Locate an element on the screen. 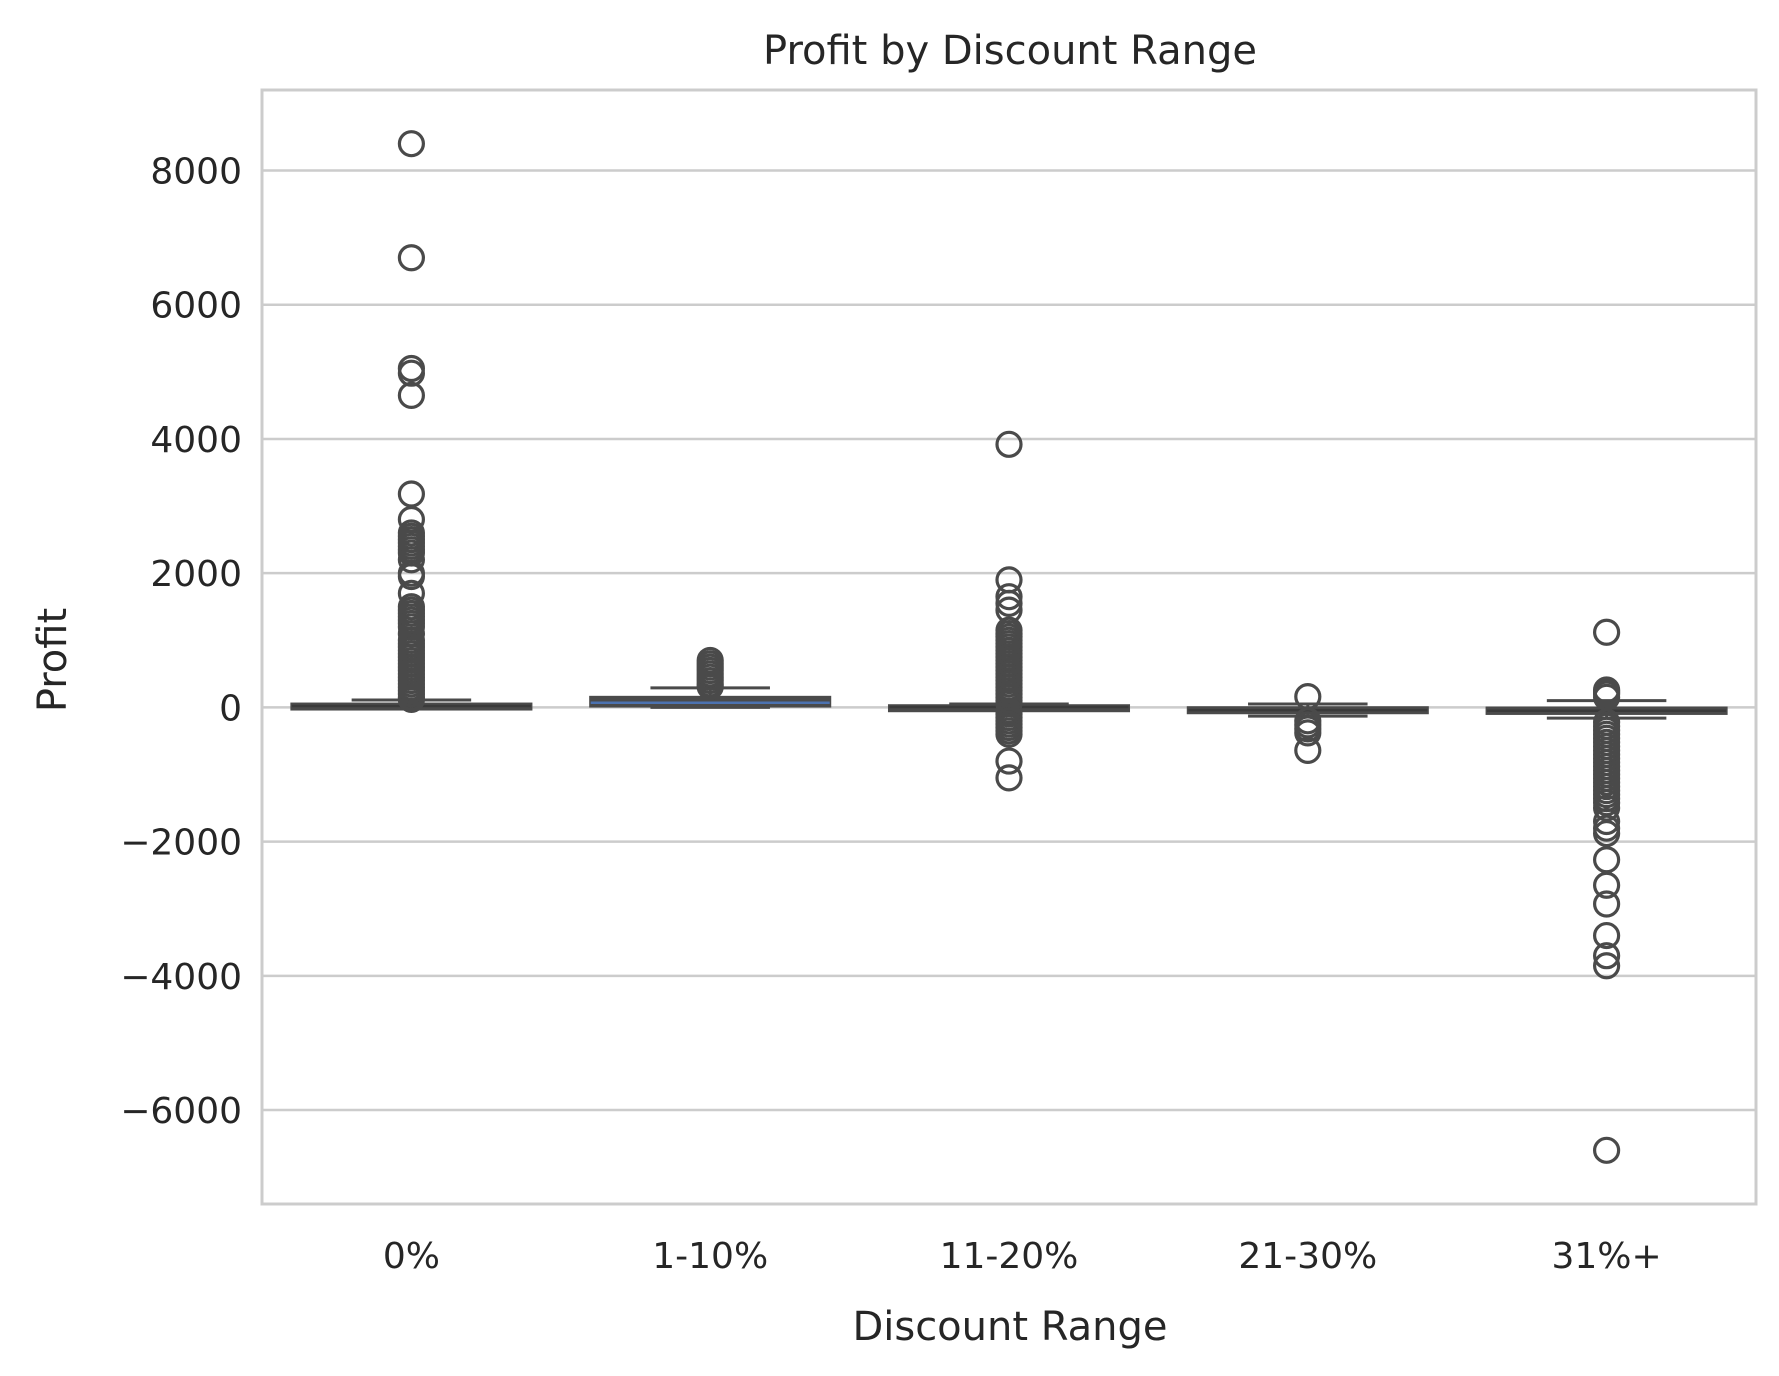 The height and width of the screenshot is (1376, 1779). x-tick-label: 0% is located at coordinates (411, 1256).